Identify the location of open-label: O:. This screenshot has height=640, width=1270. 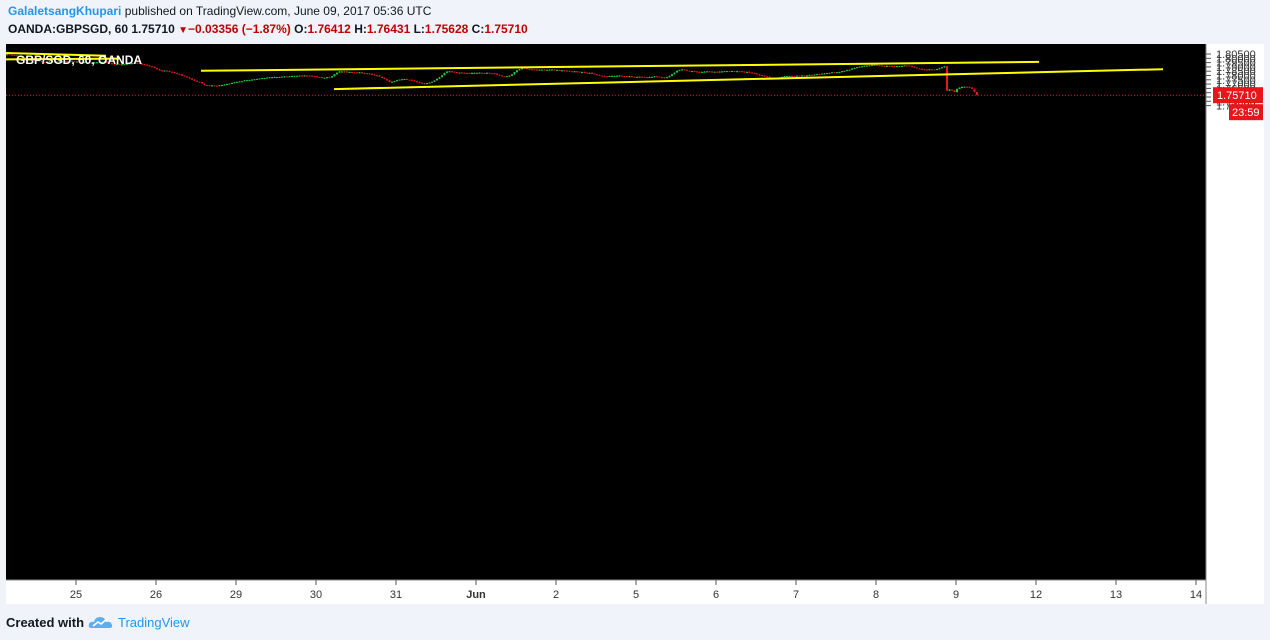
(301, 29).